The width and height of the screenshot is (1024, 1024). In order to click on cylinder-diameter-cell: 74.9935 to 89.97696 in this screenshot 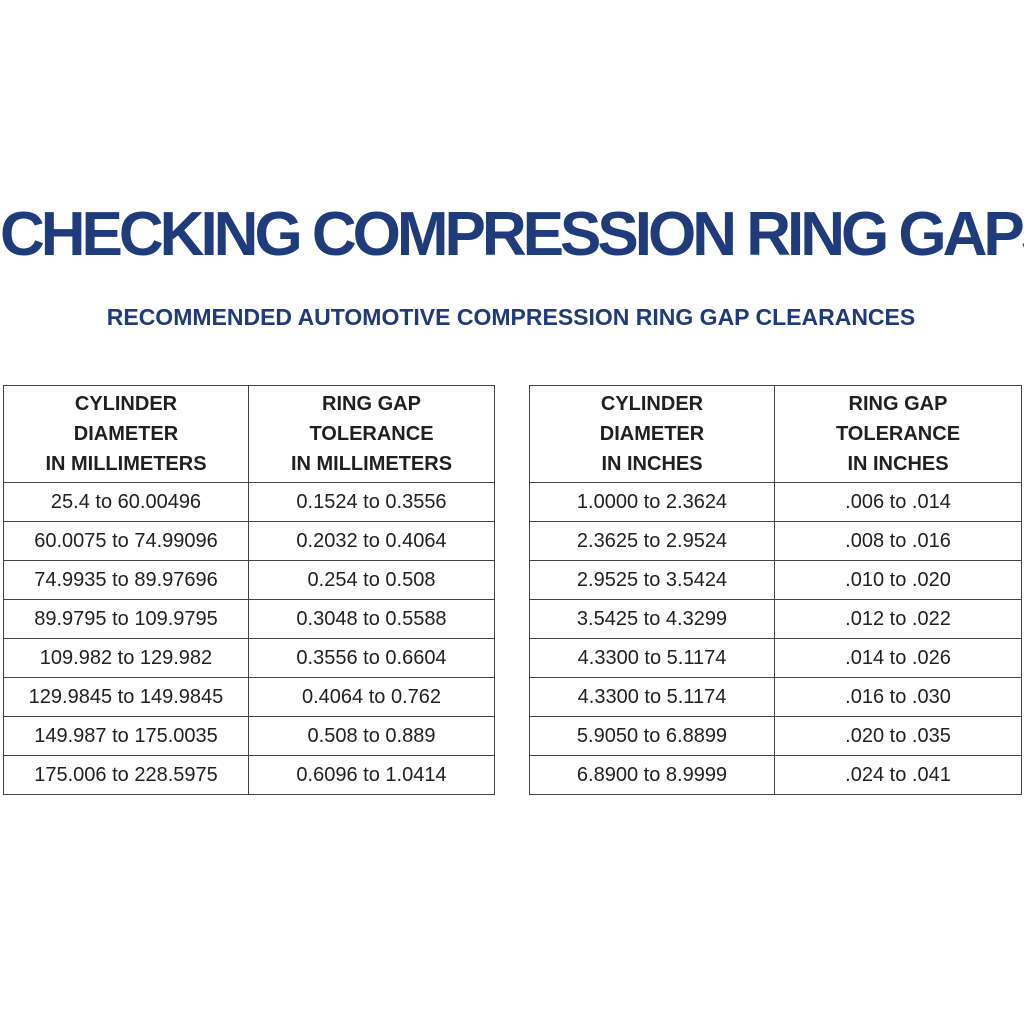, I will do `click(126, 580)`.